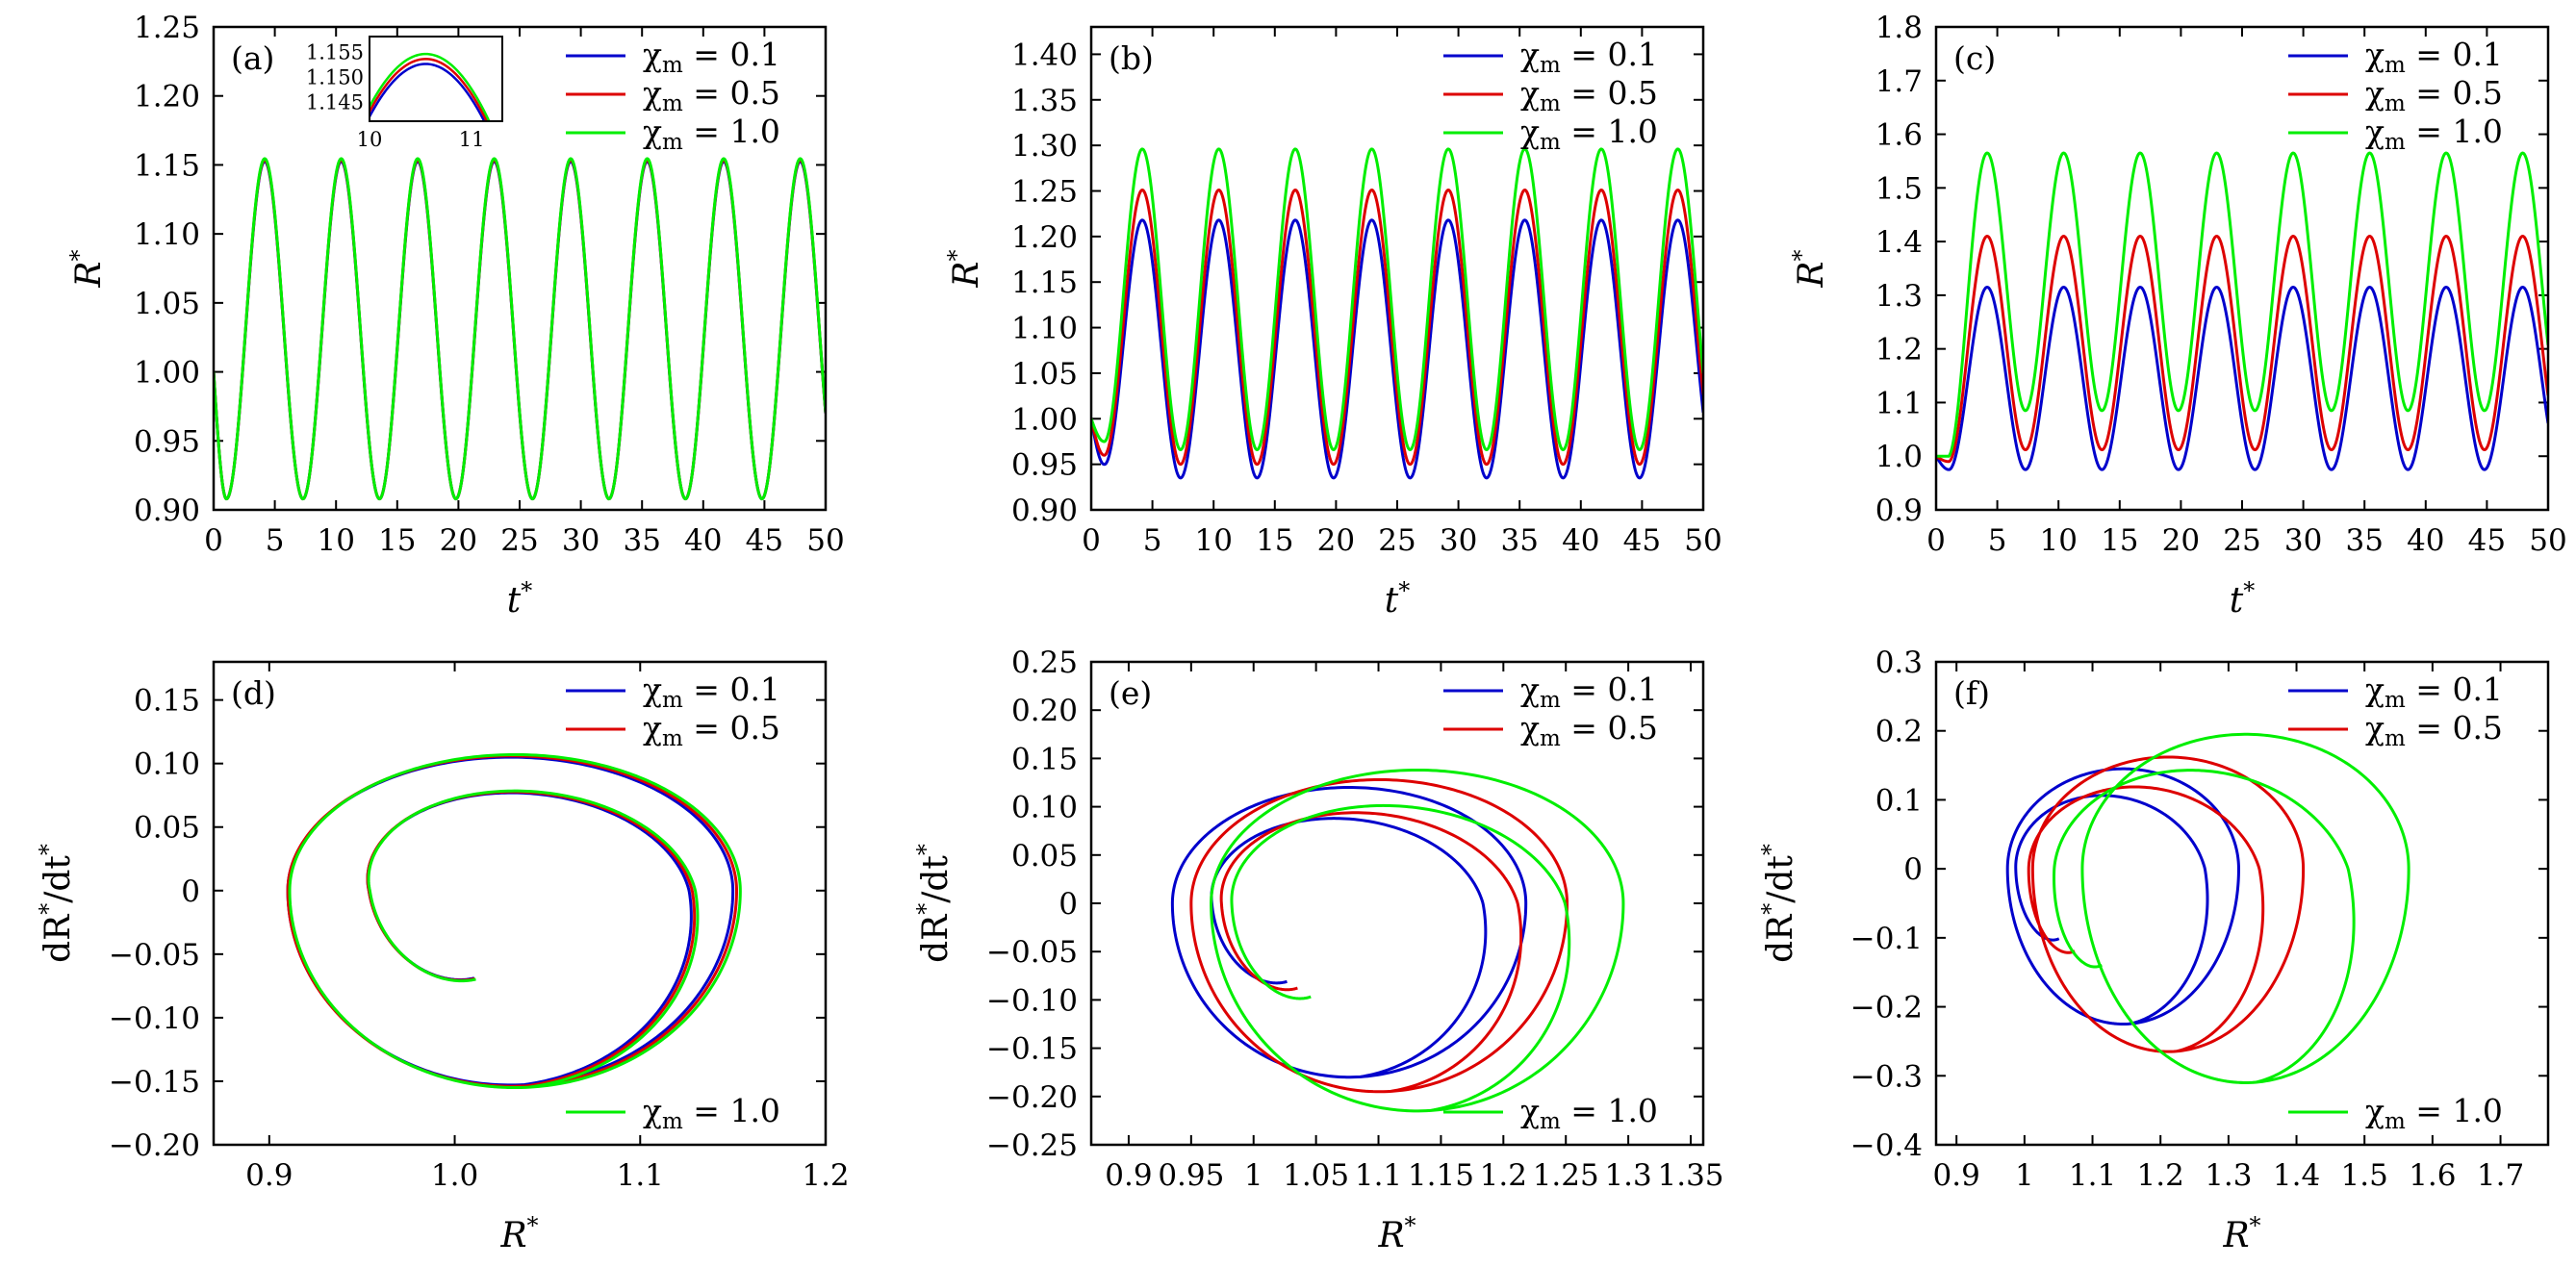  I want to click on x-tick-label: 0.95, so click(1191, 1175).